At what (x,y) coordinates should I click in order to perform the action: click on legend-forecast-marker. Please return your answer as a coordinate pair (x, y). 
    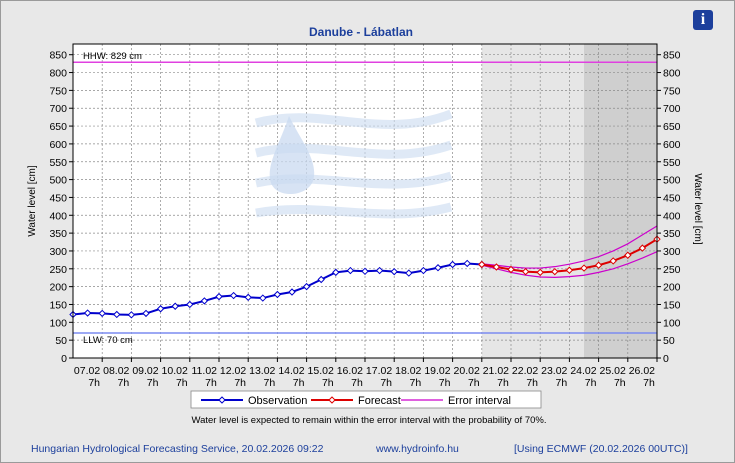
    Looking at the image, I should click on (332, 400).